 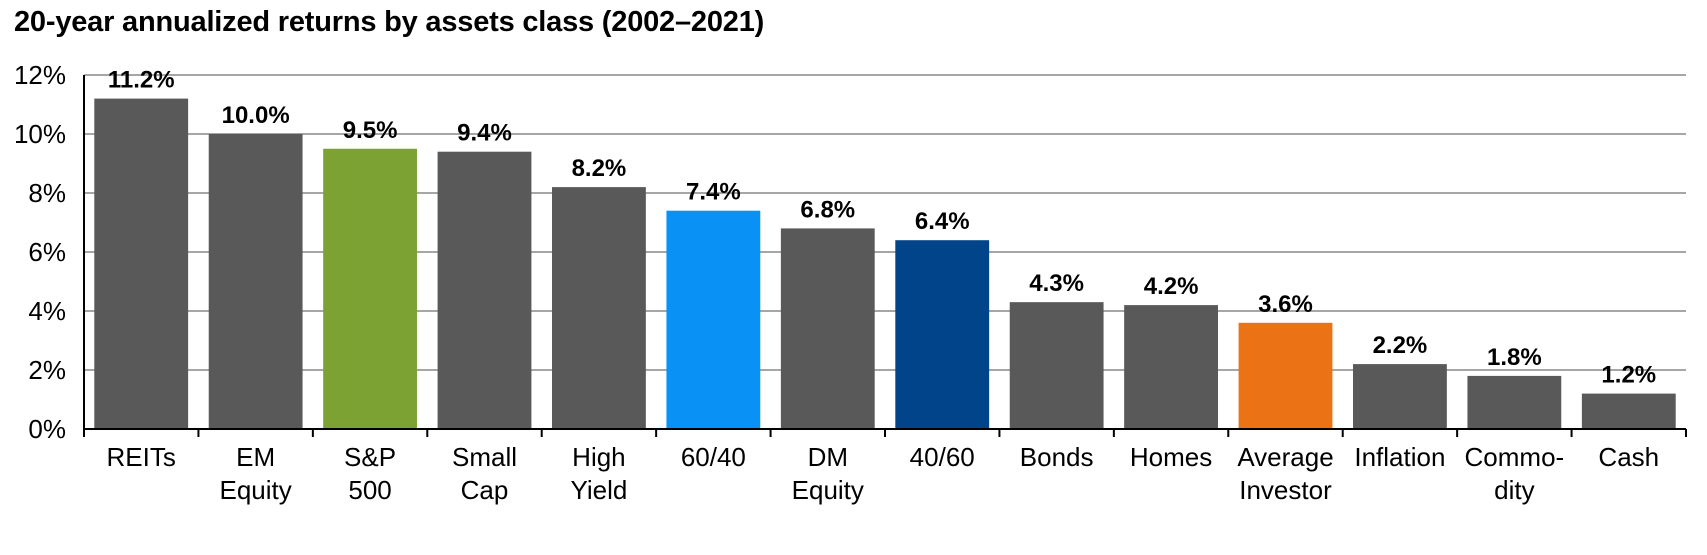 What do you see at coordinates (1628, 375) in the screenshot?
I see `data-label: 1.2%` at bounding box center [1628, 375].